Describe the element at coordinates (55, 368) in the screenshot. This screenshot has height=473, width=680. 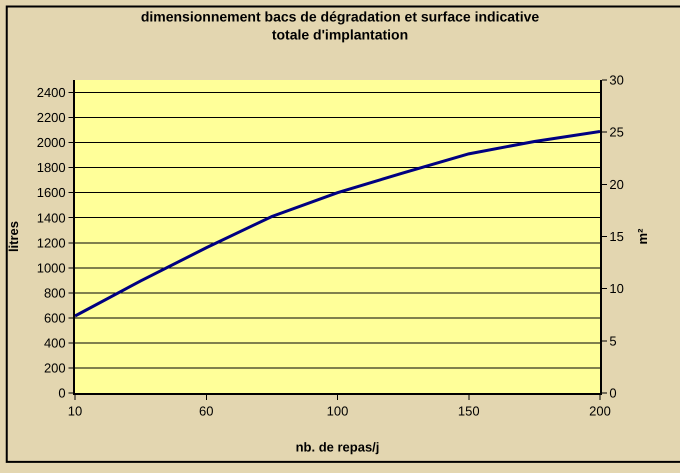
I see `y-tick-label: 200` at that location.